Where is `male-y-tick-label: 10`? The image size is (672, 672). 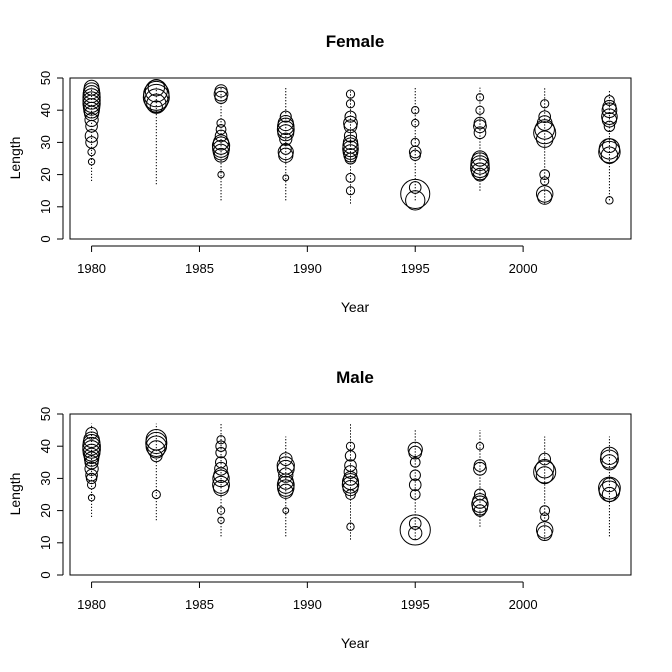
male-y-tick-label: 10 is located at coordinates (45, 543).